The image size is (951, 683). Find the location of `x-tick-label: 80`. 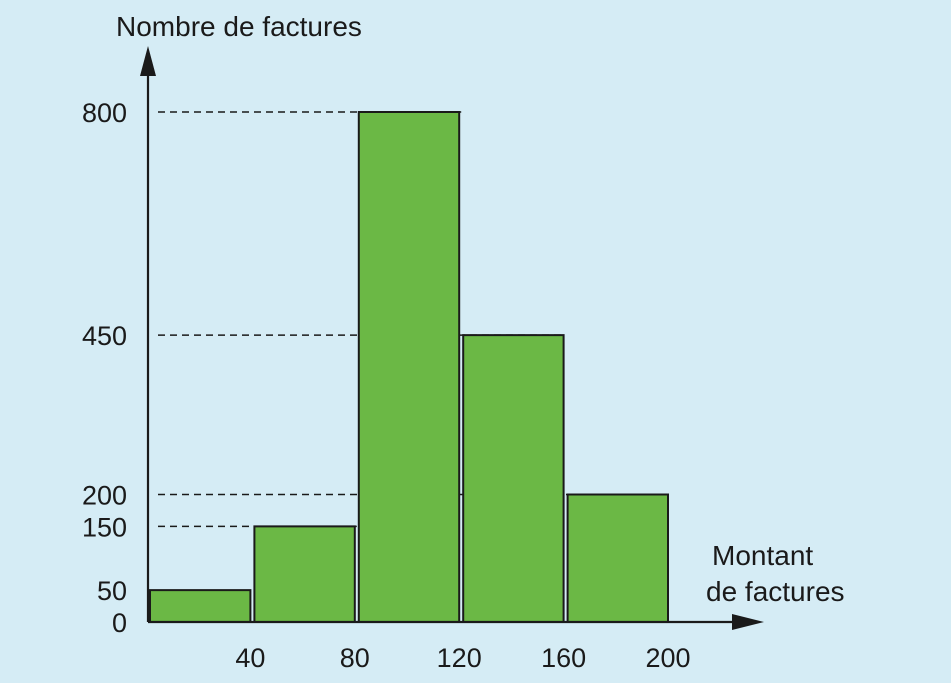

x-tick-label: 80 is located at coordinates (355, 658).